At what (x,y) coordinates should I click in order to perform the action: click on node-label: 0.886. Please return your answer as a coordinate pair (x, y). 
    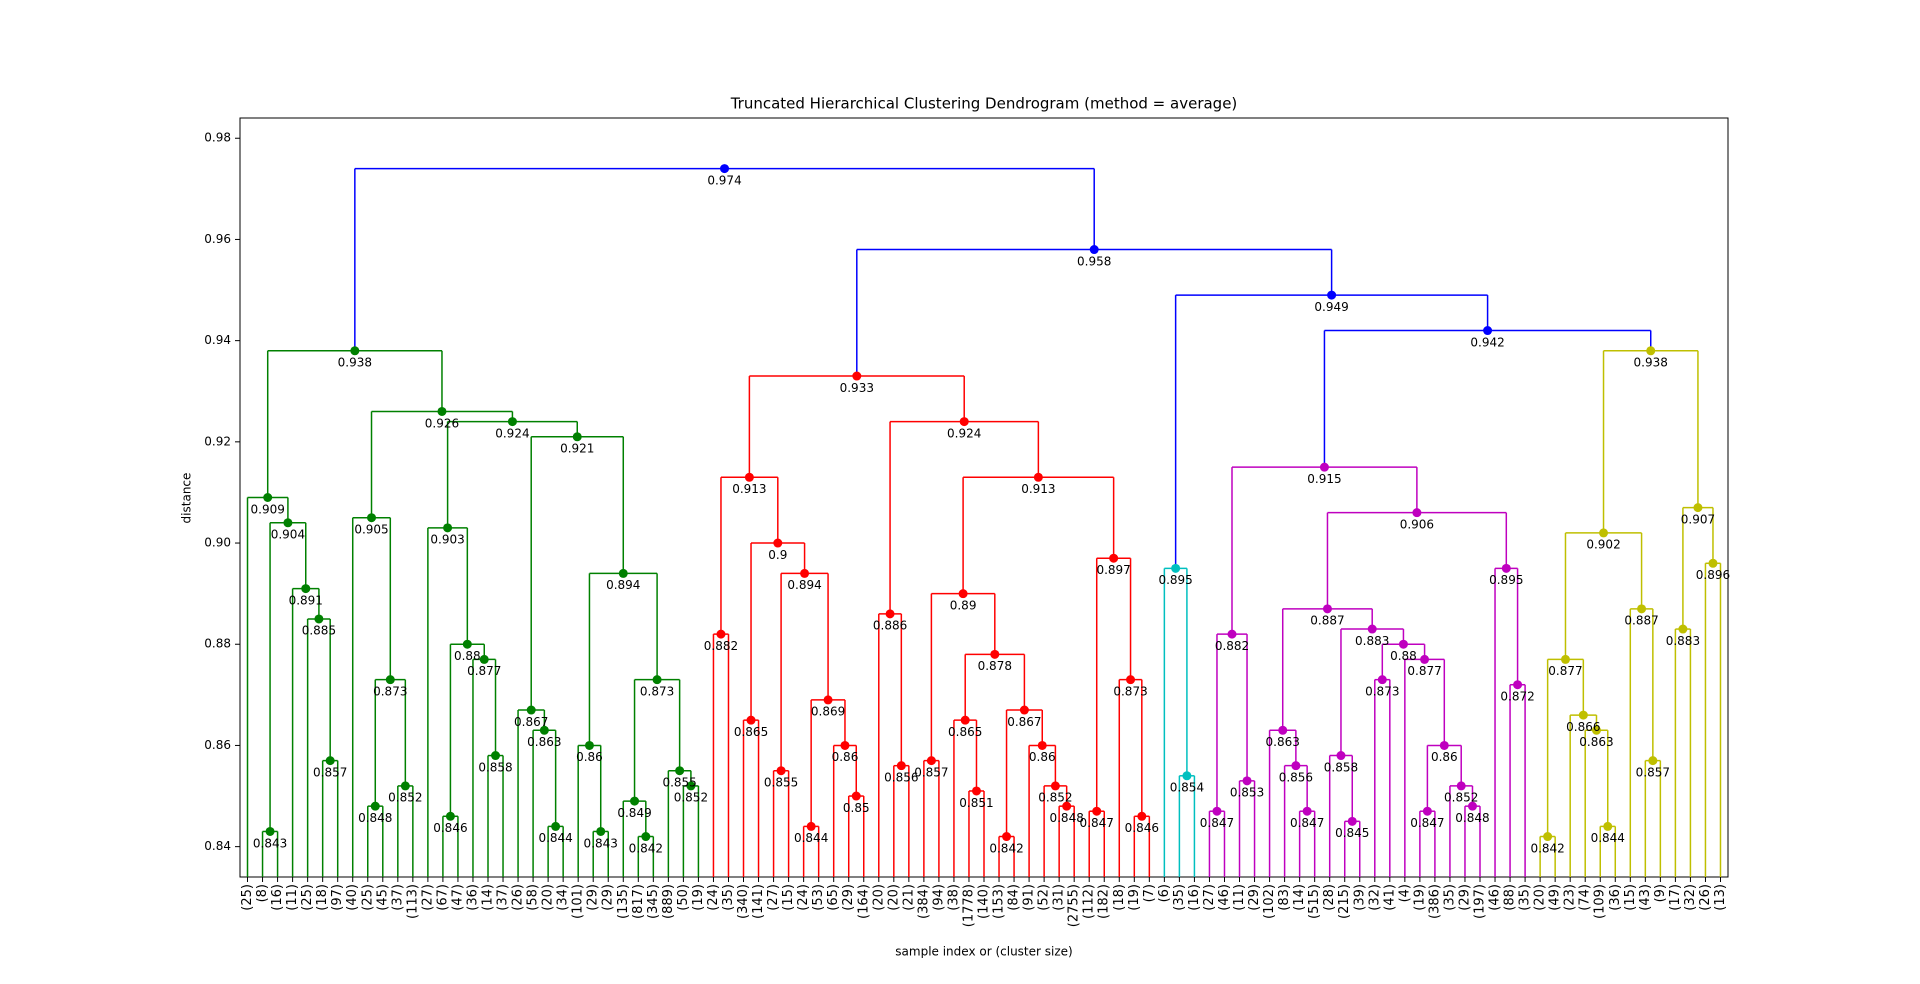
    Looking at the image, I should click on (890, 626).